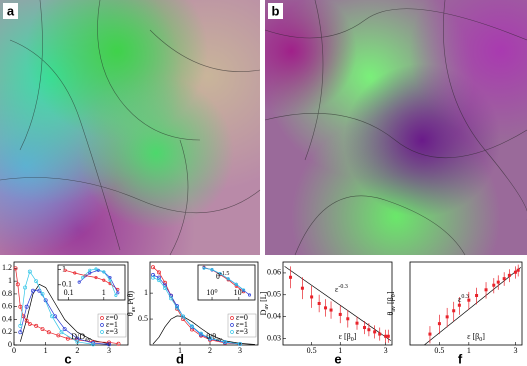 The width and height of the screenshot is (527, 366). Describe the element at coordinates (460, 299) in the screenshot. I see `annotation-part: ε` at that location.